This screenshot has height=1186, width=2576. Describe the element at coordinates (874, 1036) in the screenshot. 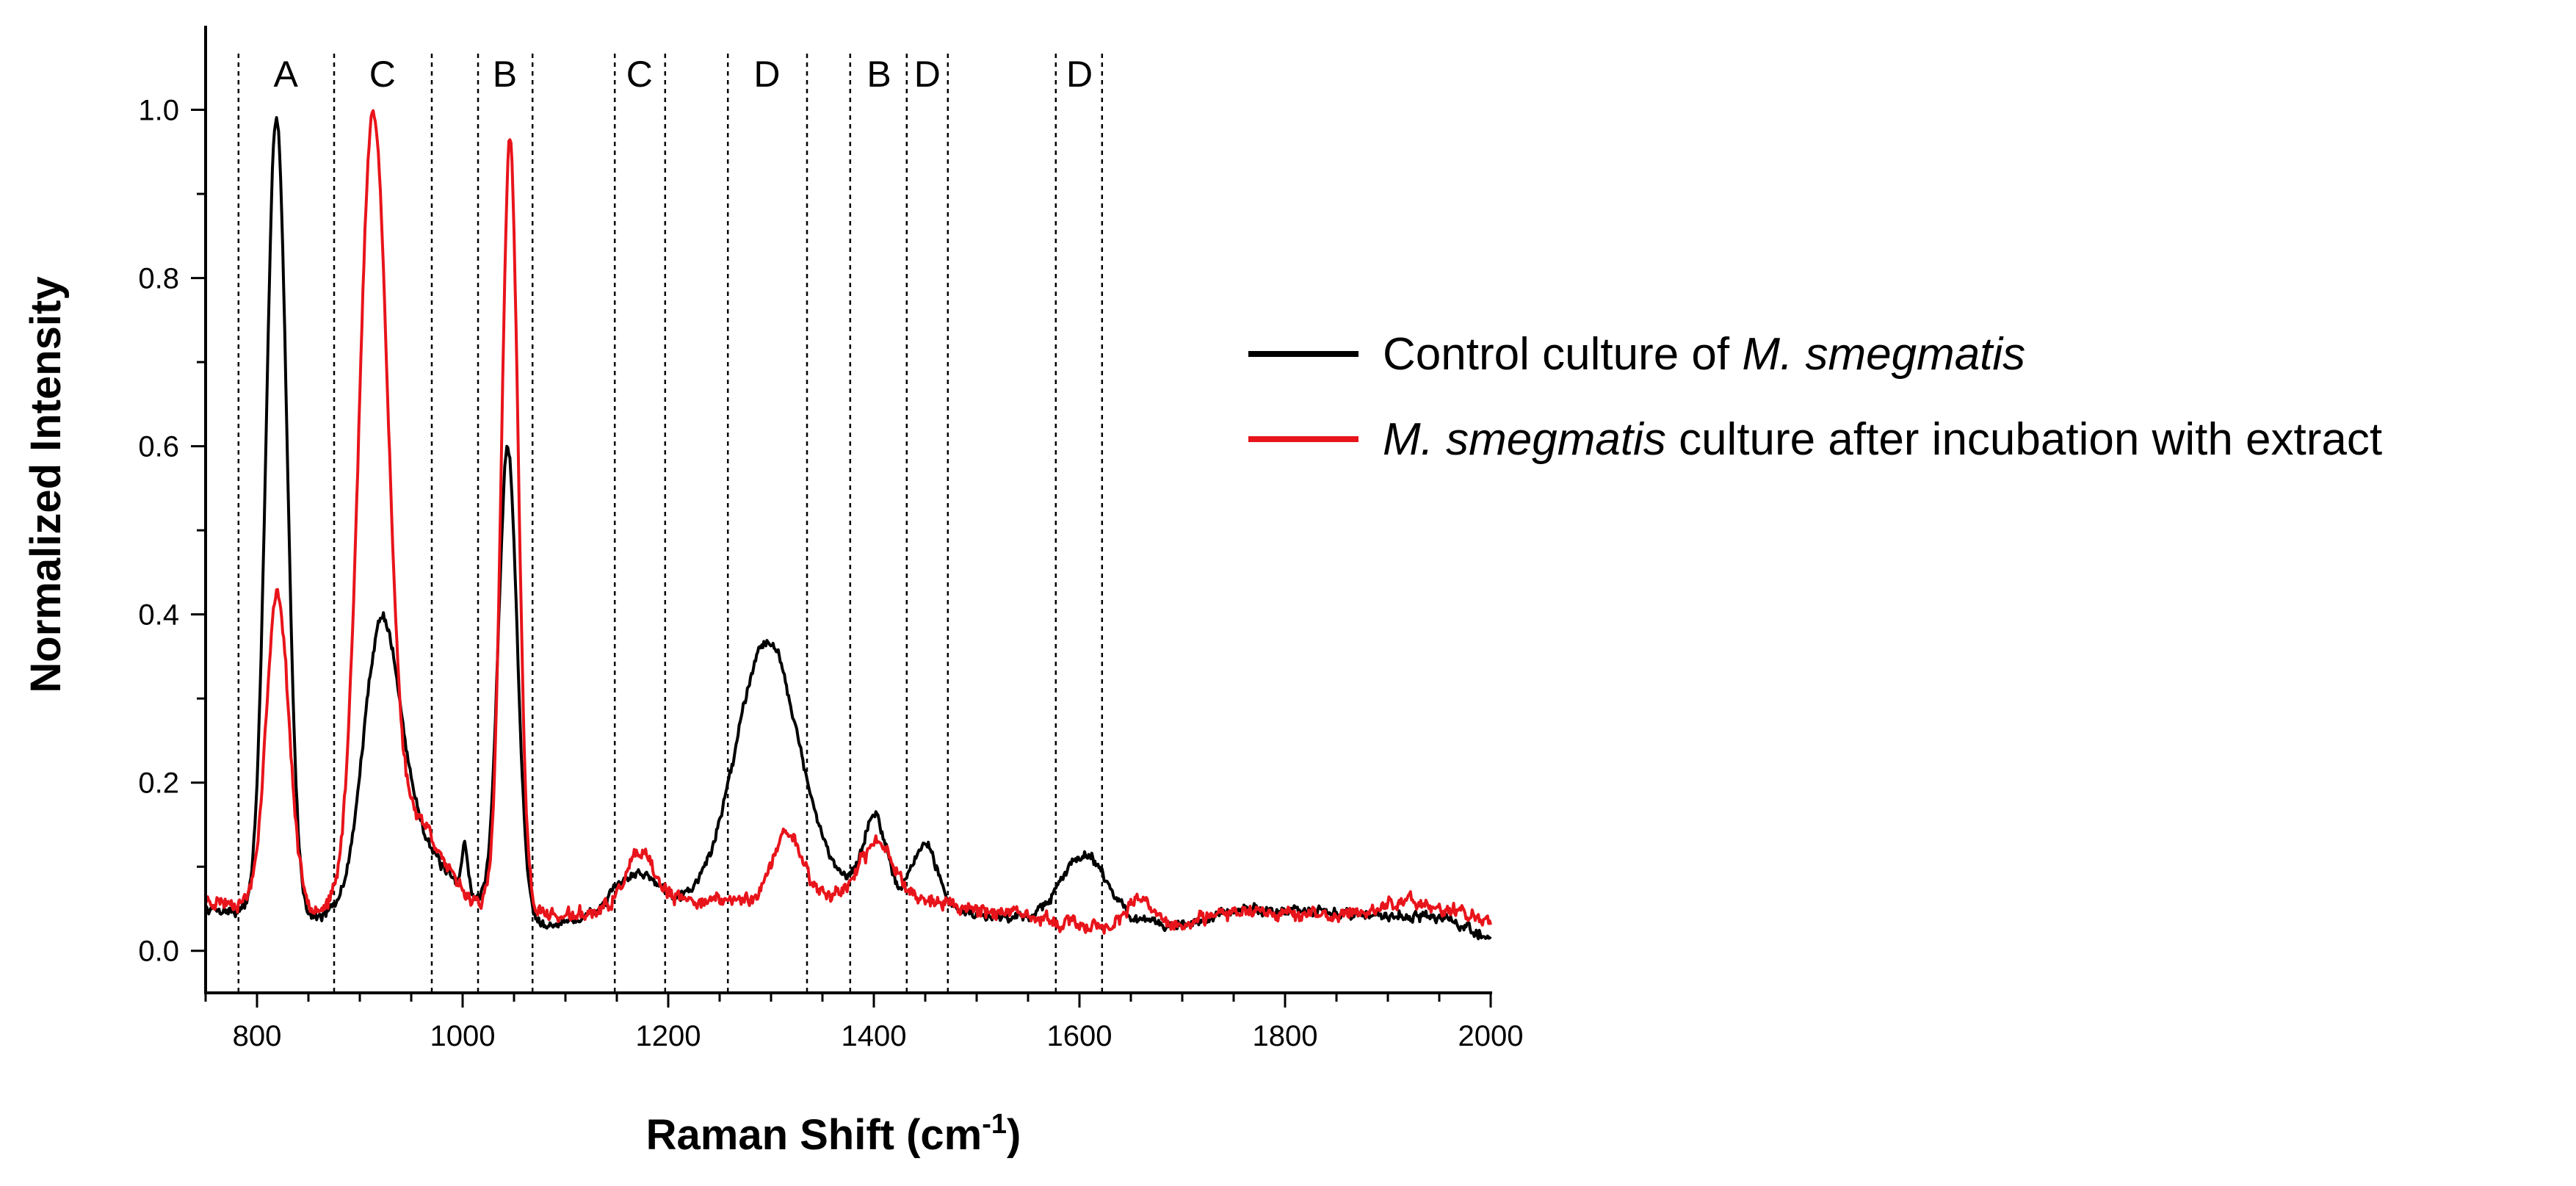

I see `x-tick-label: 1400` at that location.